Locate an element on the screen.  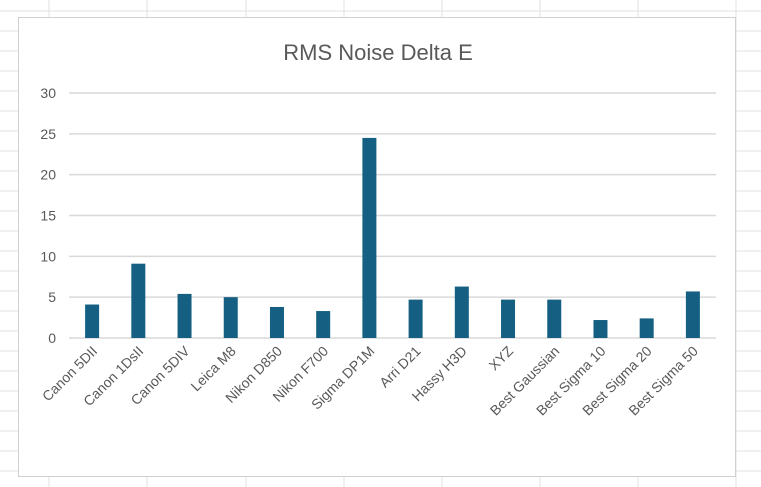
y-tick-label: 15 is located at coordinates (48, 216).